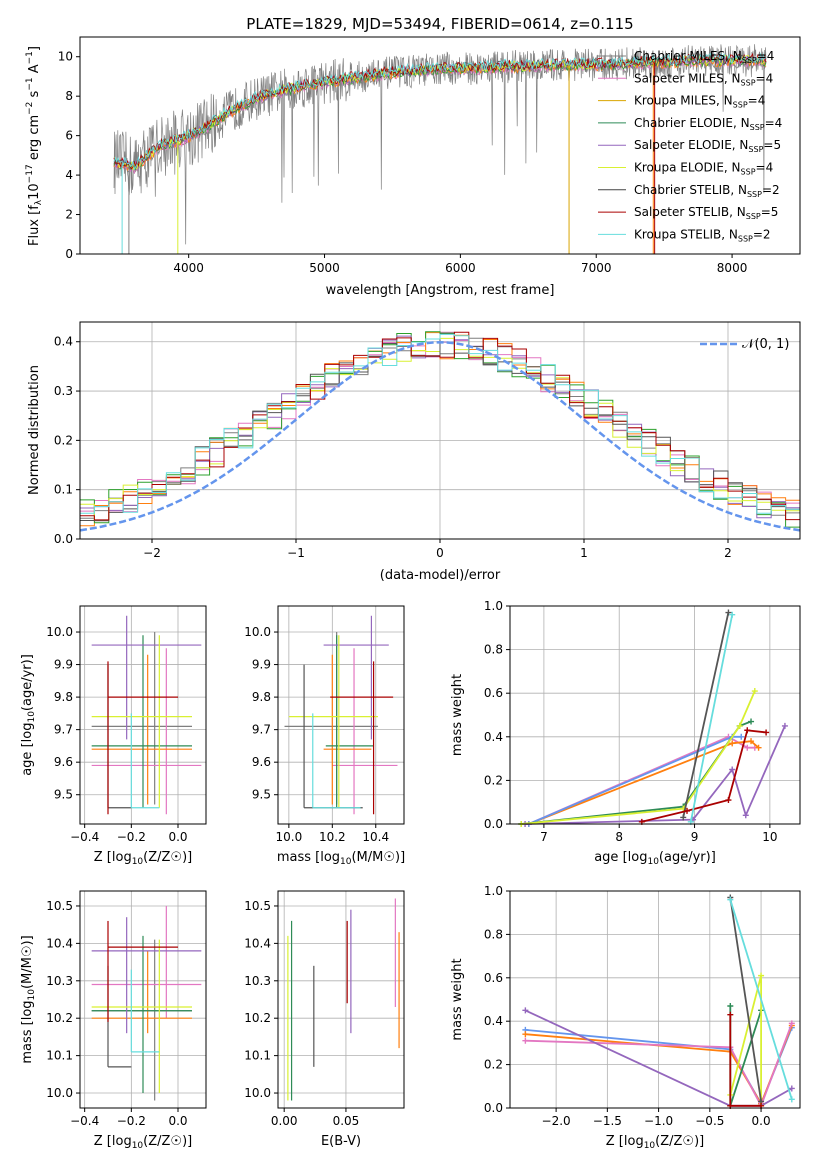  What do you see at coordinates (762, 234) in the screenshot?
I see `legend-tail: =2` at bounding box center [762, 234].